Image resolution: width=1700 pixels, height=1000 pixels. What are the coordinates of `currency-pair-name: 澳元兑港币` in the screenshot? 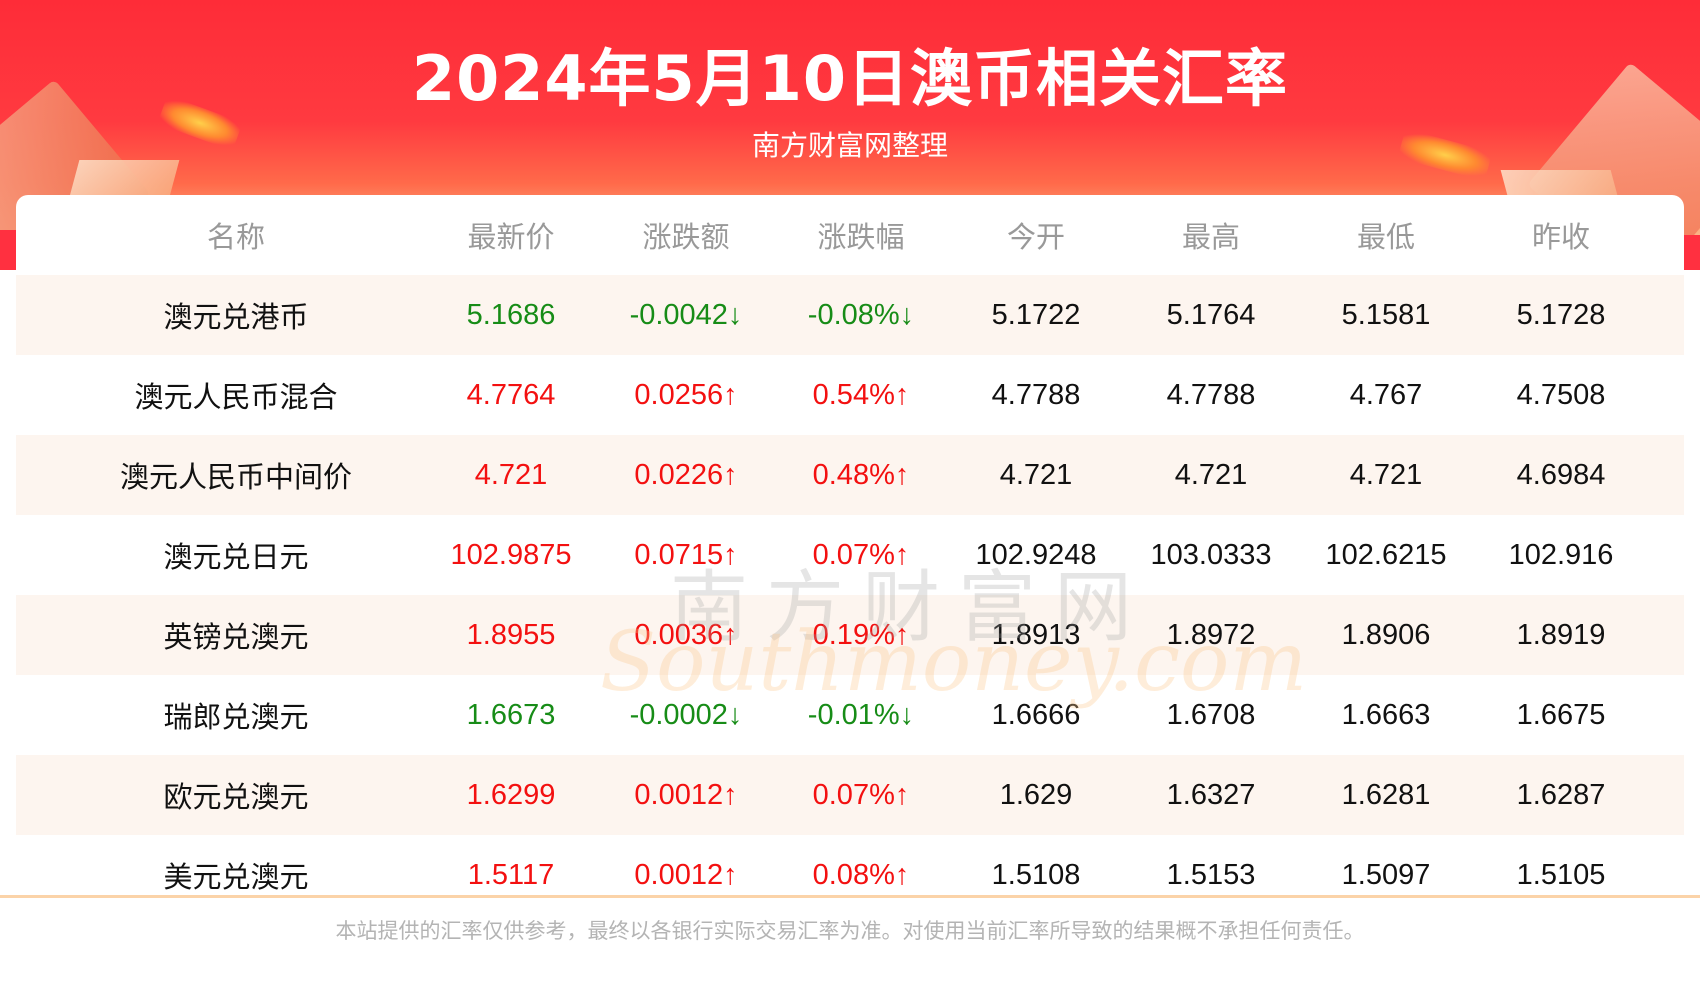 It's located at (236, 317).